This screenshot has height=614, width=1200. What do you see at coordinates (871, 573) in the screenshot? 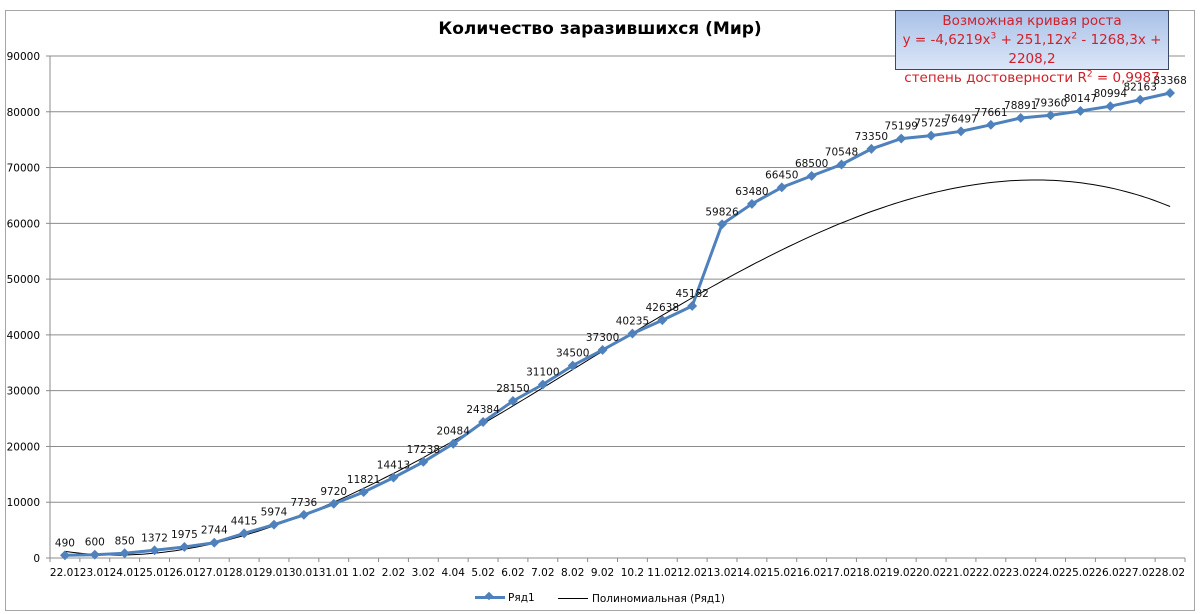
I see `svg-text: 18.02` at bounding box center [871, 573].